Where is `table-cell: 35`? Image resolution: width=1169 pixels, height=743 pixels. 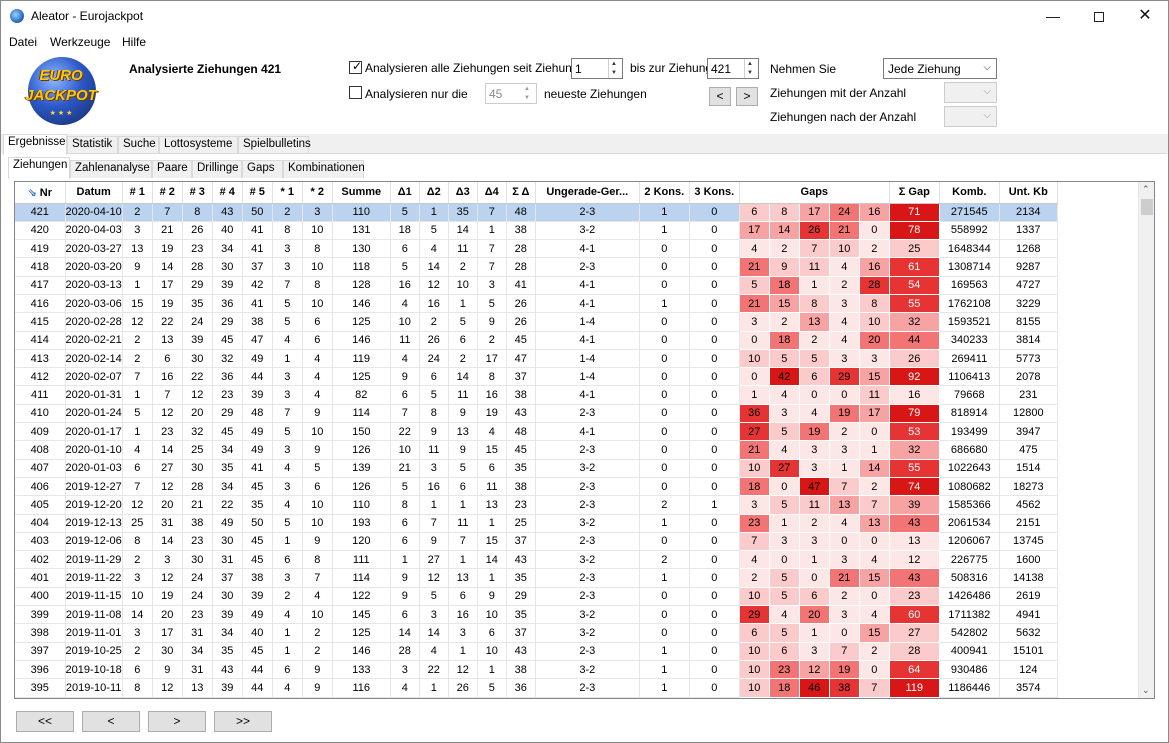
table-cell: 35 is located at coordinates (521, 468).